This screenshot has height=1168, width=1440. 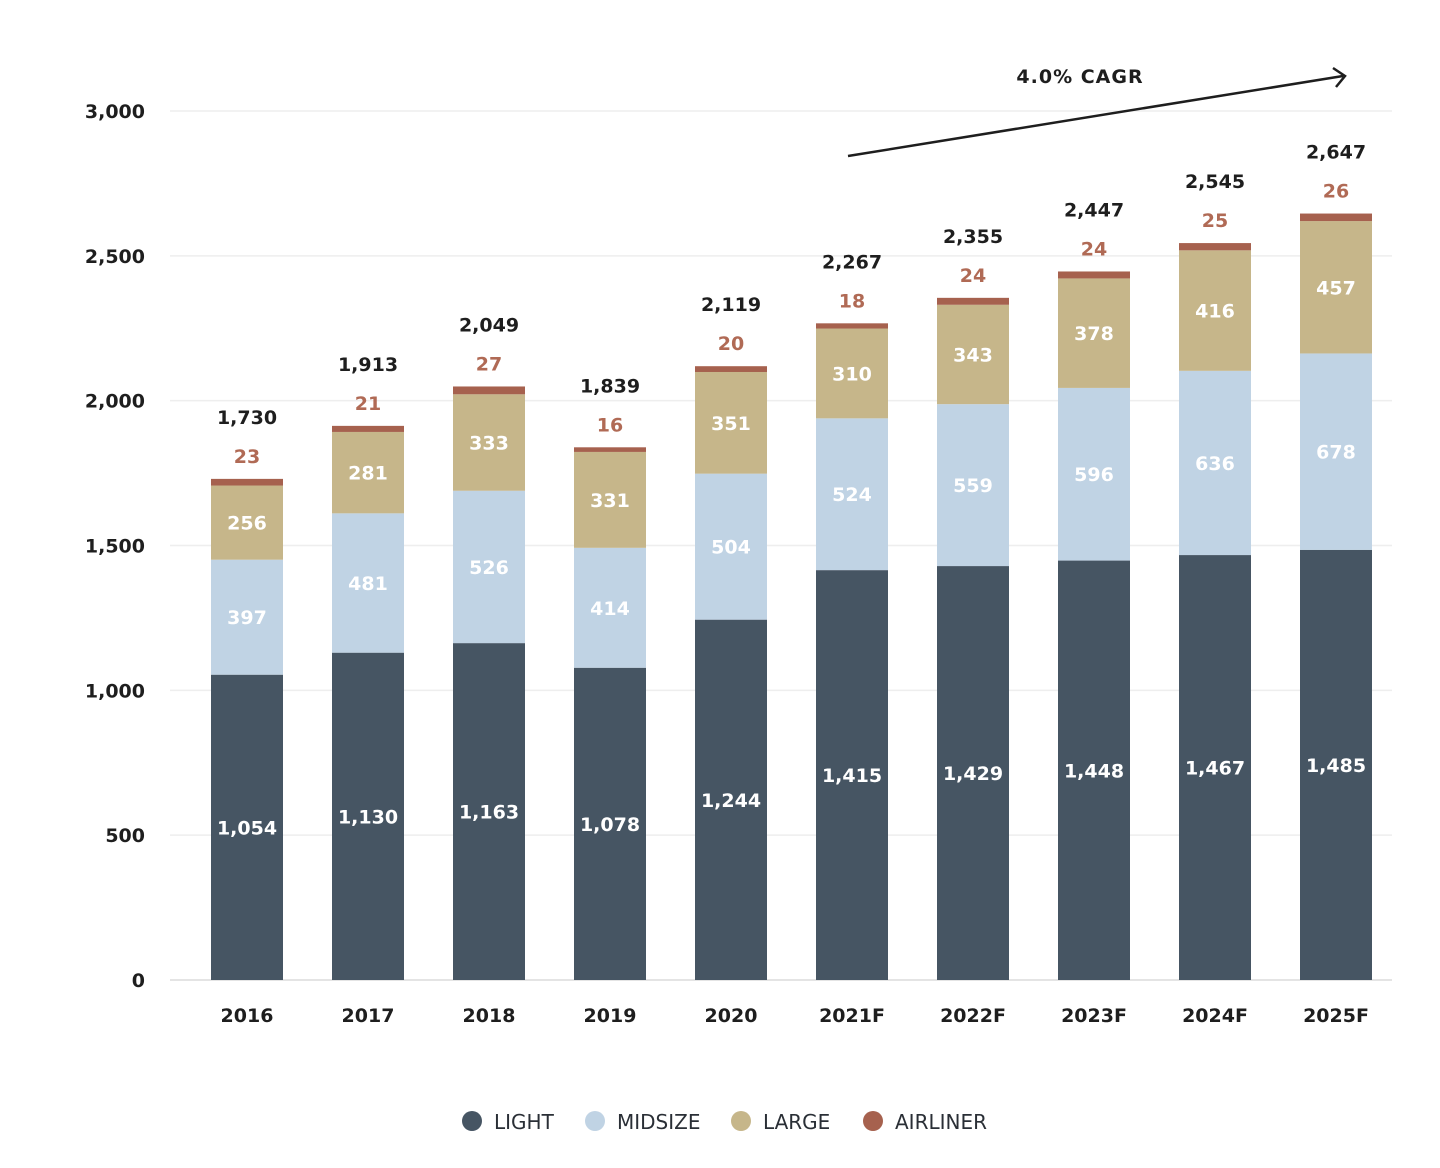 What do you see at coordinates (1336, 766) in the screenshot?
I see `data-label-light: 1,485` at bounding box center [1336, 766].